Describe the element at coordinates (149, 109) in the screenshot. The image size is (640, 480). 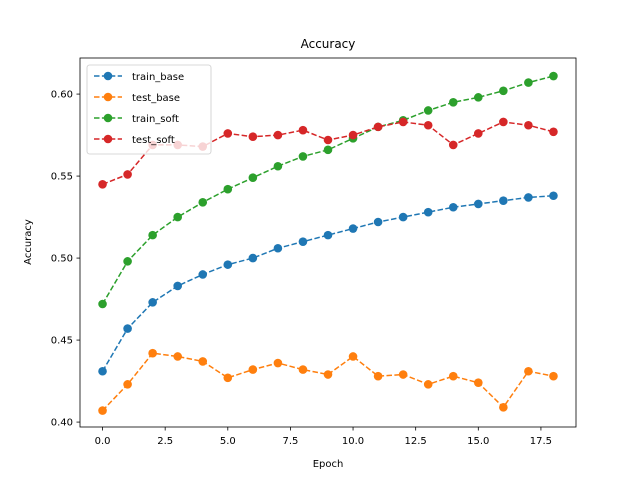
I see `legend-box` at that location.